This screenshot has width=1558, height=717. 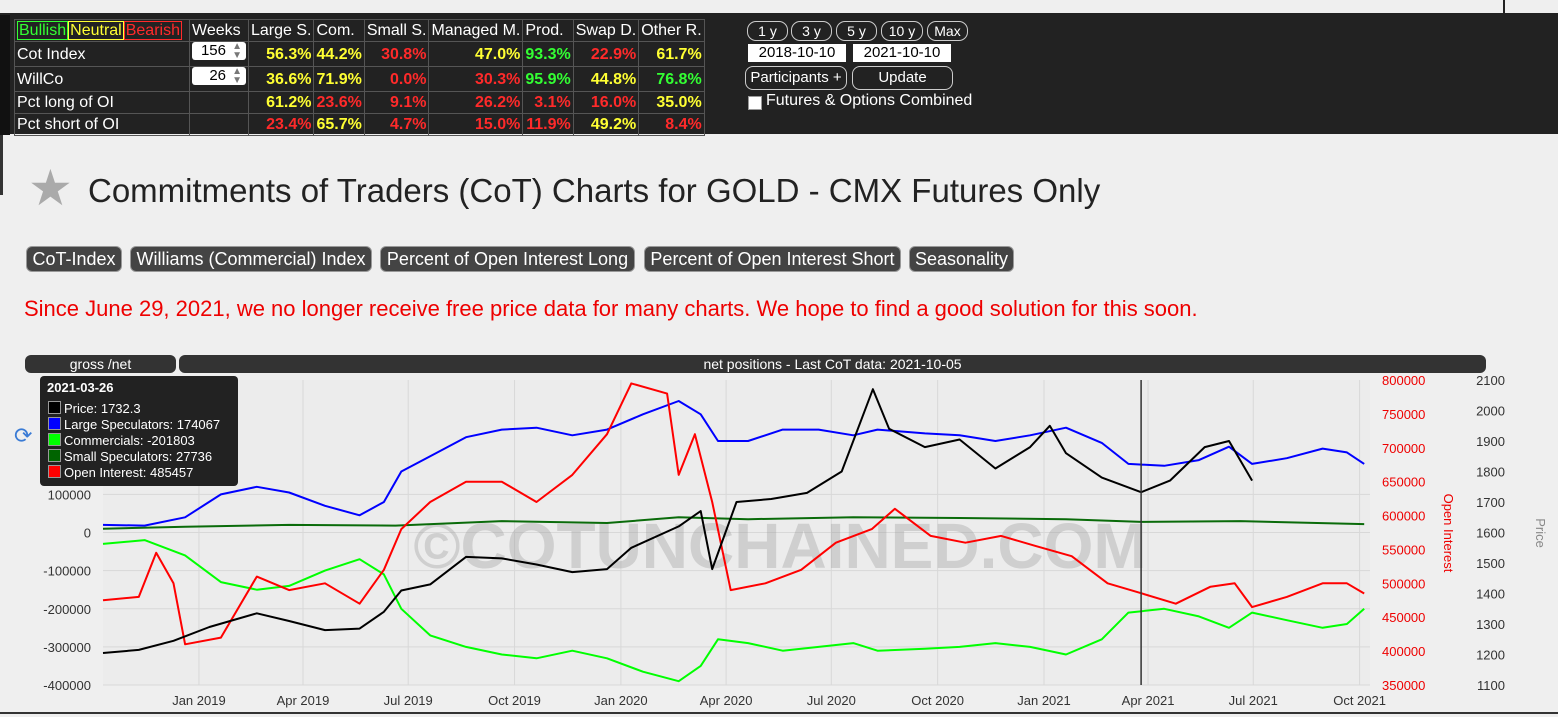 What do you see at coordinates (733, 463) in the screenshot?
I see `series-large-speculators` at bounding box center [733, 463].